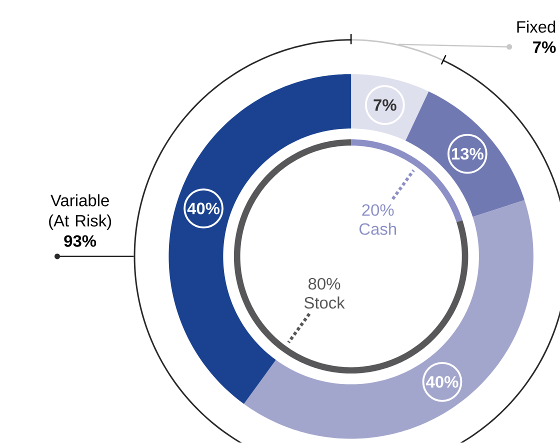 Image resolution: width=560 pixels, height=443 pixels. I want to click on data-label: 20%, so click(378, 210).